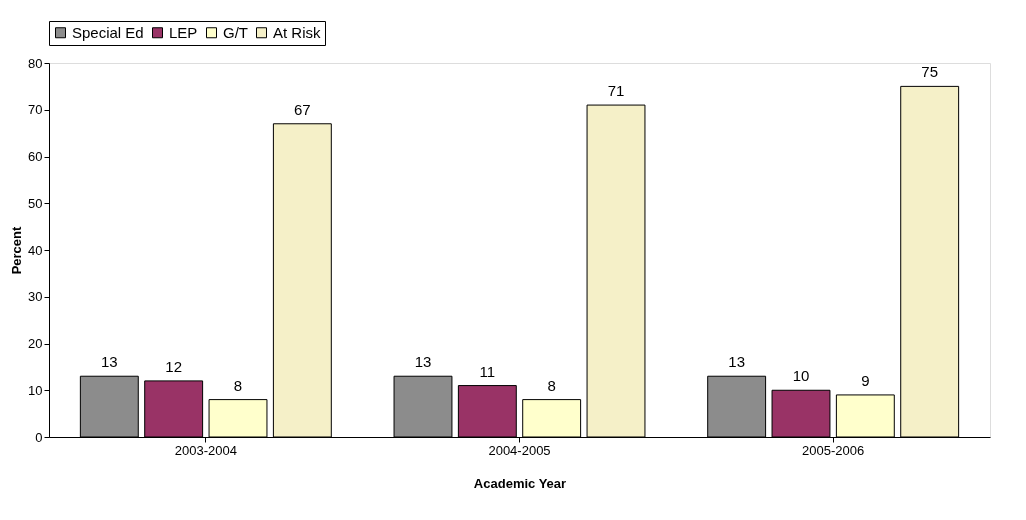  I want to click on data-label: 10, so click(801, 376).